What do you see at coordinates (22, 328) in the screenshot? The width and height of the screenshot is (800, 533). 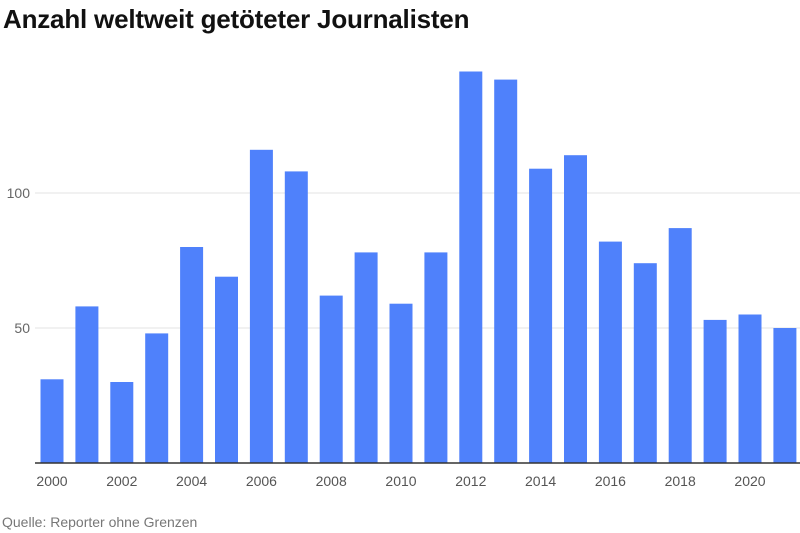 I see `y-tick-label: 50` at bounding box center [22, 328].